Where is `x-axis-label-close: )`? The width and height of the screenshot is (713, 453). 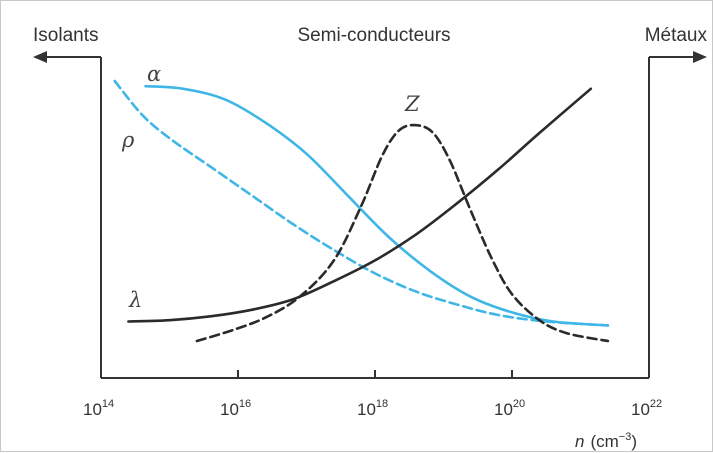 x-axis-label-close: ) is located at coordinates (634, 441).